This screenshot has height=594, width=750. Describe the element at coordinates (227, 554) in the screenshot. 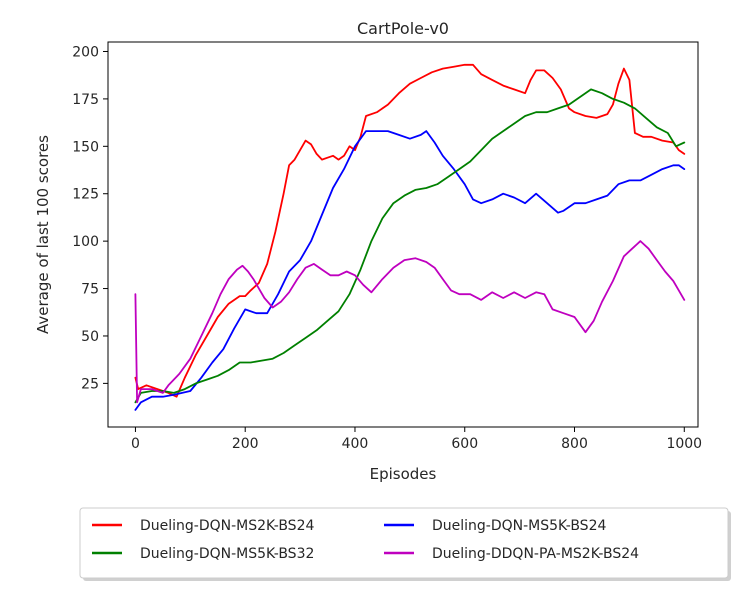

I see `legend-label-3: Dueling-DQN-MS5K-BS32` at that location.